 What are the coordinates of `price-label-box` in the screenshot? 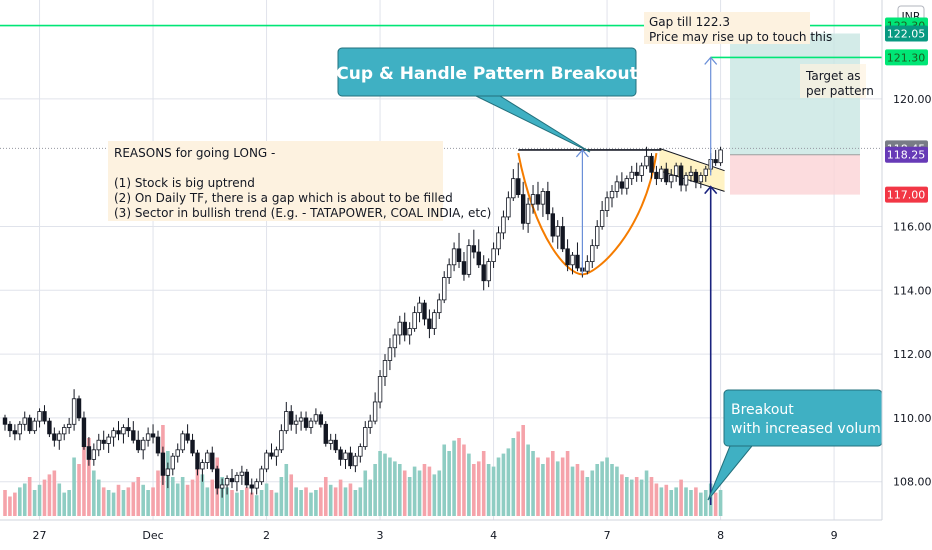 It's located at (906, 154).